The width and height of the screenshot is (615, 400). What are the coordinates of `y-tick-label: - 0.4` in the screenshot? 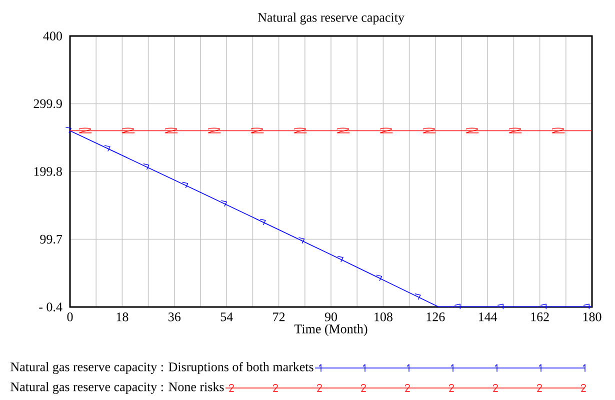 It's located at (50, 307).